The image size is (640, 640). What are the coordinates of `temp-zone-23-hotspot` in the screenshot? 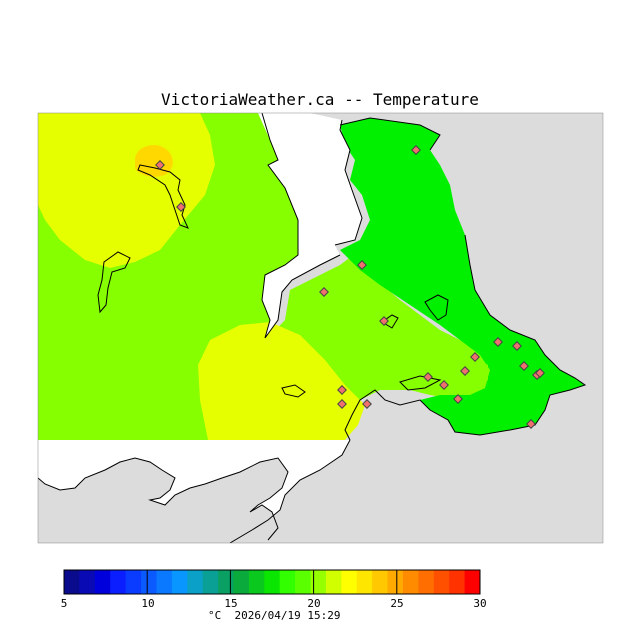 It's located at (154, 161).